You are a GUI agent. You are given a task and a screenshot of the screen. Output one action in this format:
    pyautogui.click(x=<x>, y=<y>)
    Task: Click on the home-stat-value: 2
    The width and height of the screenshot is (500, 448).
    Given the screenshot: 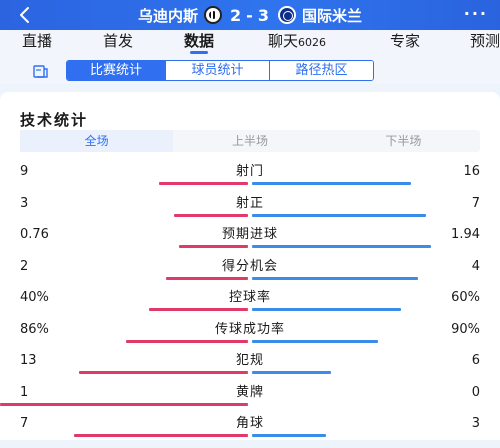 What is the action you would take?
    pyautogui.click(x=24, y=266)
    